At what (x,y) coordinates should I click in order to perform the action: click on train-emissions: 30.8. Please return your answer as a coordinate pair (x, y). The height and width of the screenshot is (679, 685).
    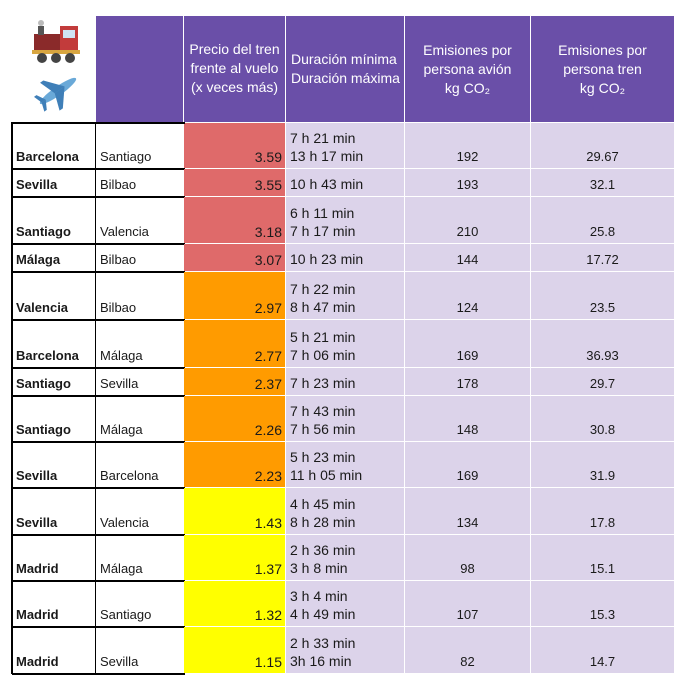
    Looking at the image, I should click on (602, 418).